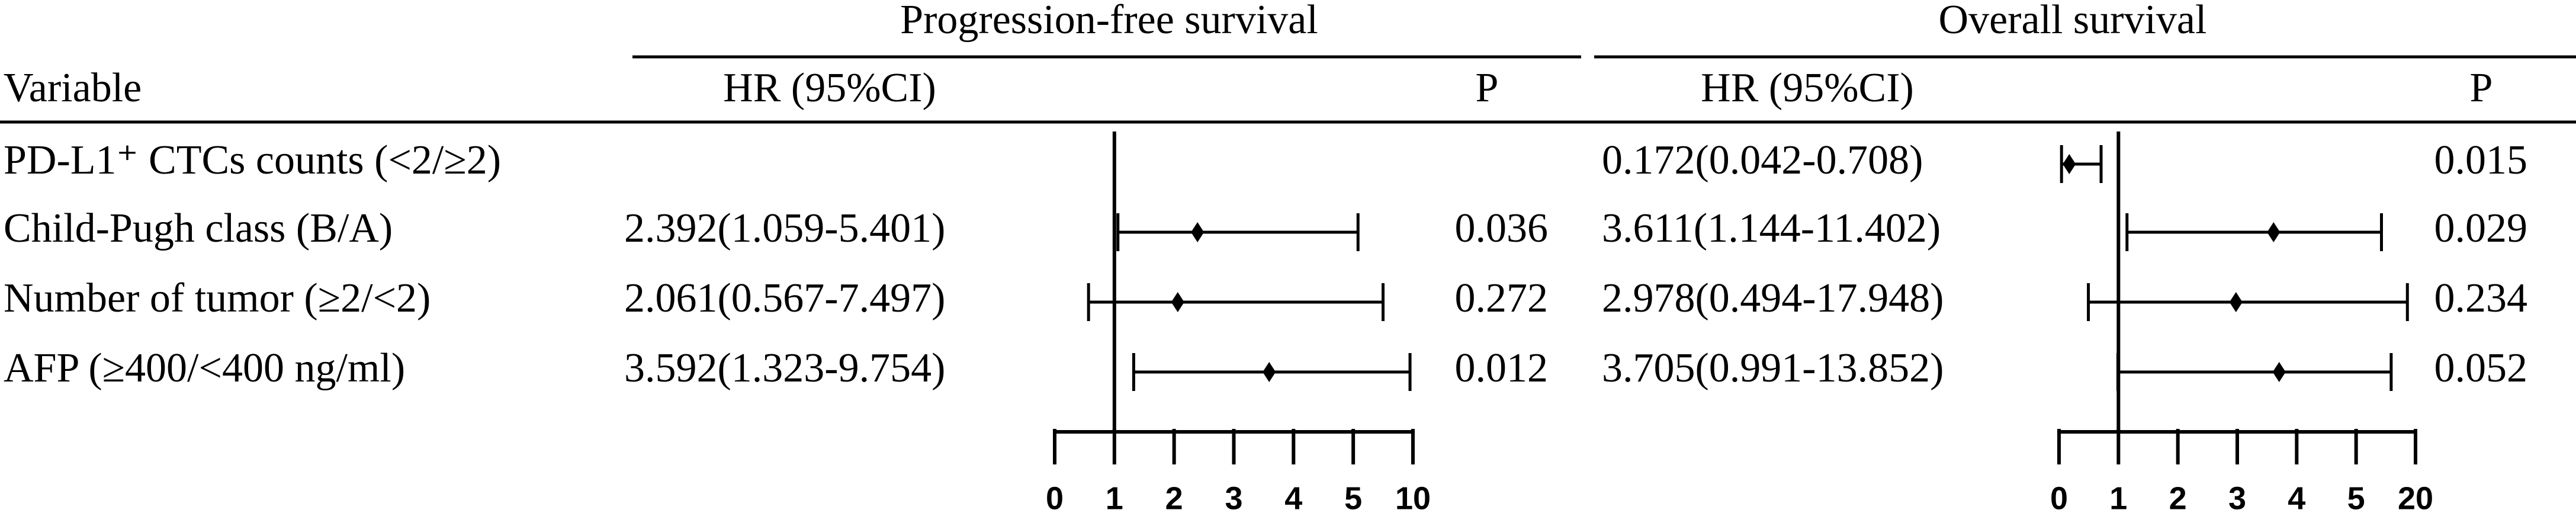 The image size is (2576, 529). Describe the element at coordinates (1762, 160) in the screenshot. I see `hr-label: 0.172(0.042-0.708)` at that location.